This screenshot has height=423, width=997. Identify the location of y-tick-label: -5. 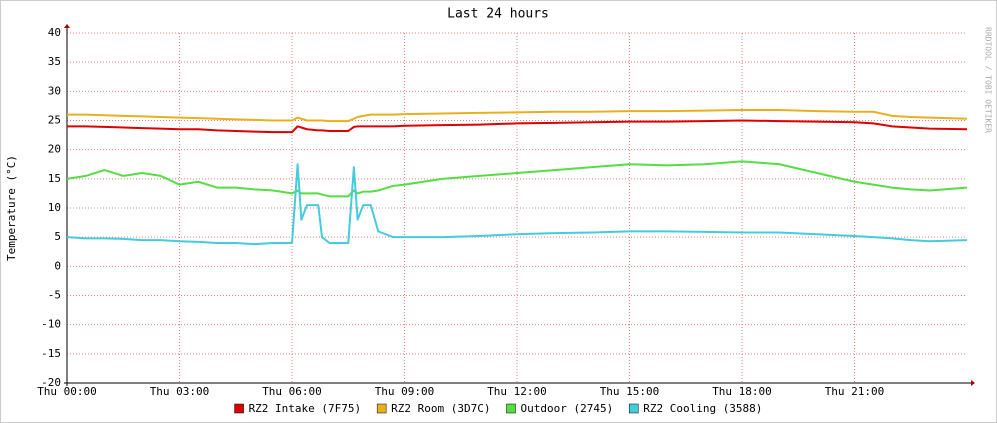
(54, 295).